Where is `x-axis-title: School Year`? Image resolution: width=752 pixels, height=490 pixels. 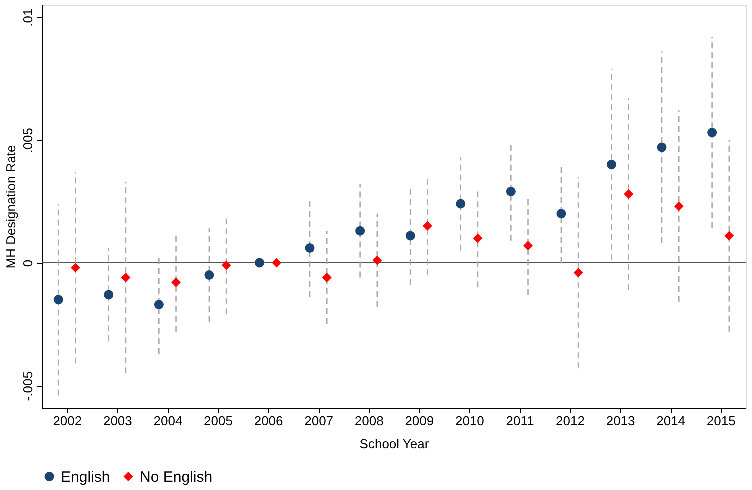 x-axis-title: School Year is located at coordinates (395, 444).